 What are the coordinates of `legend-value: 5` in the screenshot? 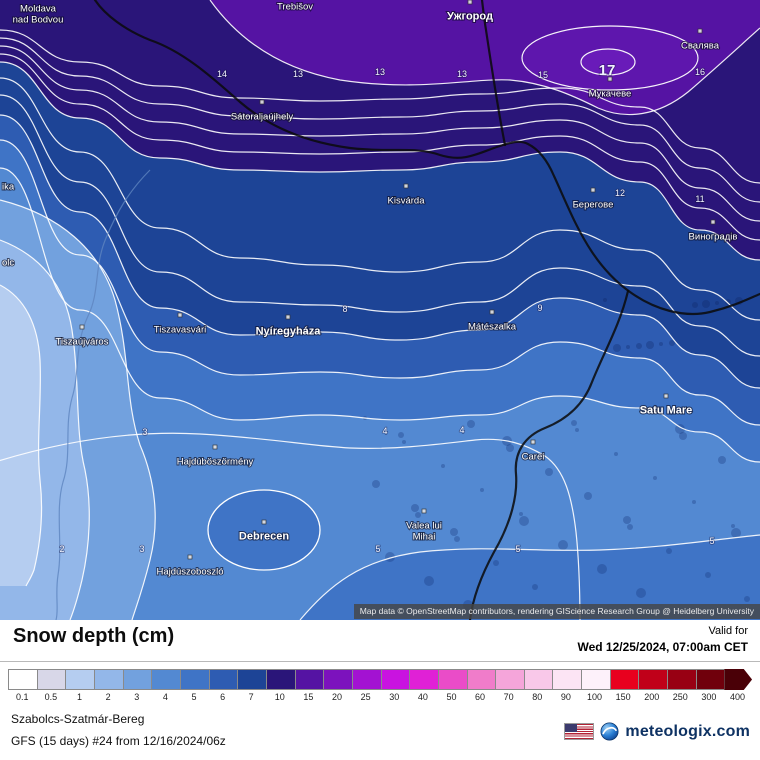 It's located at (194, 697).